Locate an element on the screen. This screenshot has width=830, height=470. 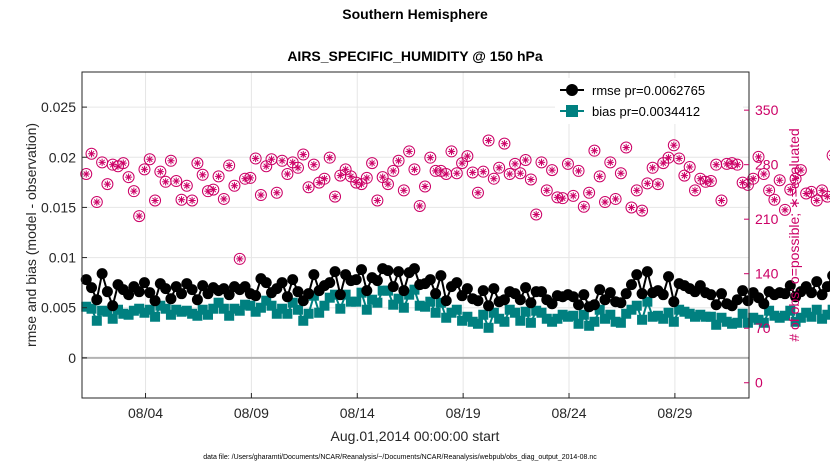
chart-title: Southern Hemisphere is located at coordinates (415, 14).